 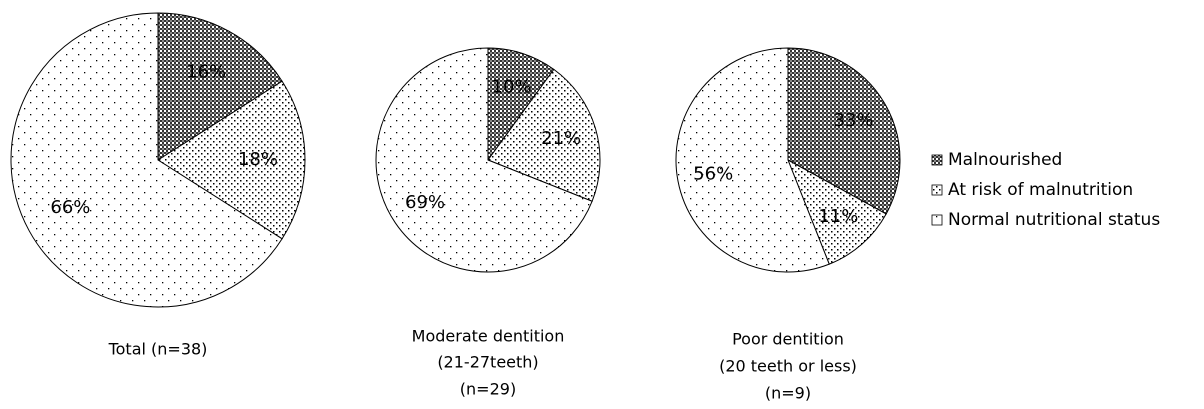 What do you see at coordinates (854, 120) in the screenshot?
I see `value-label: 33%` at bounding box center [854, 120].